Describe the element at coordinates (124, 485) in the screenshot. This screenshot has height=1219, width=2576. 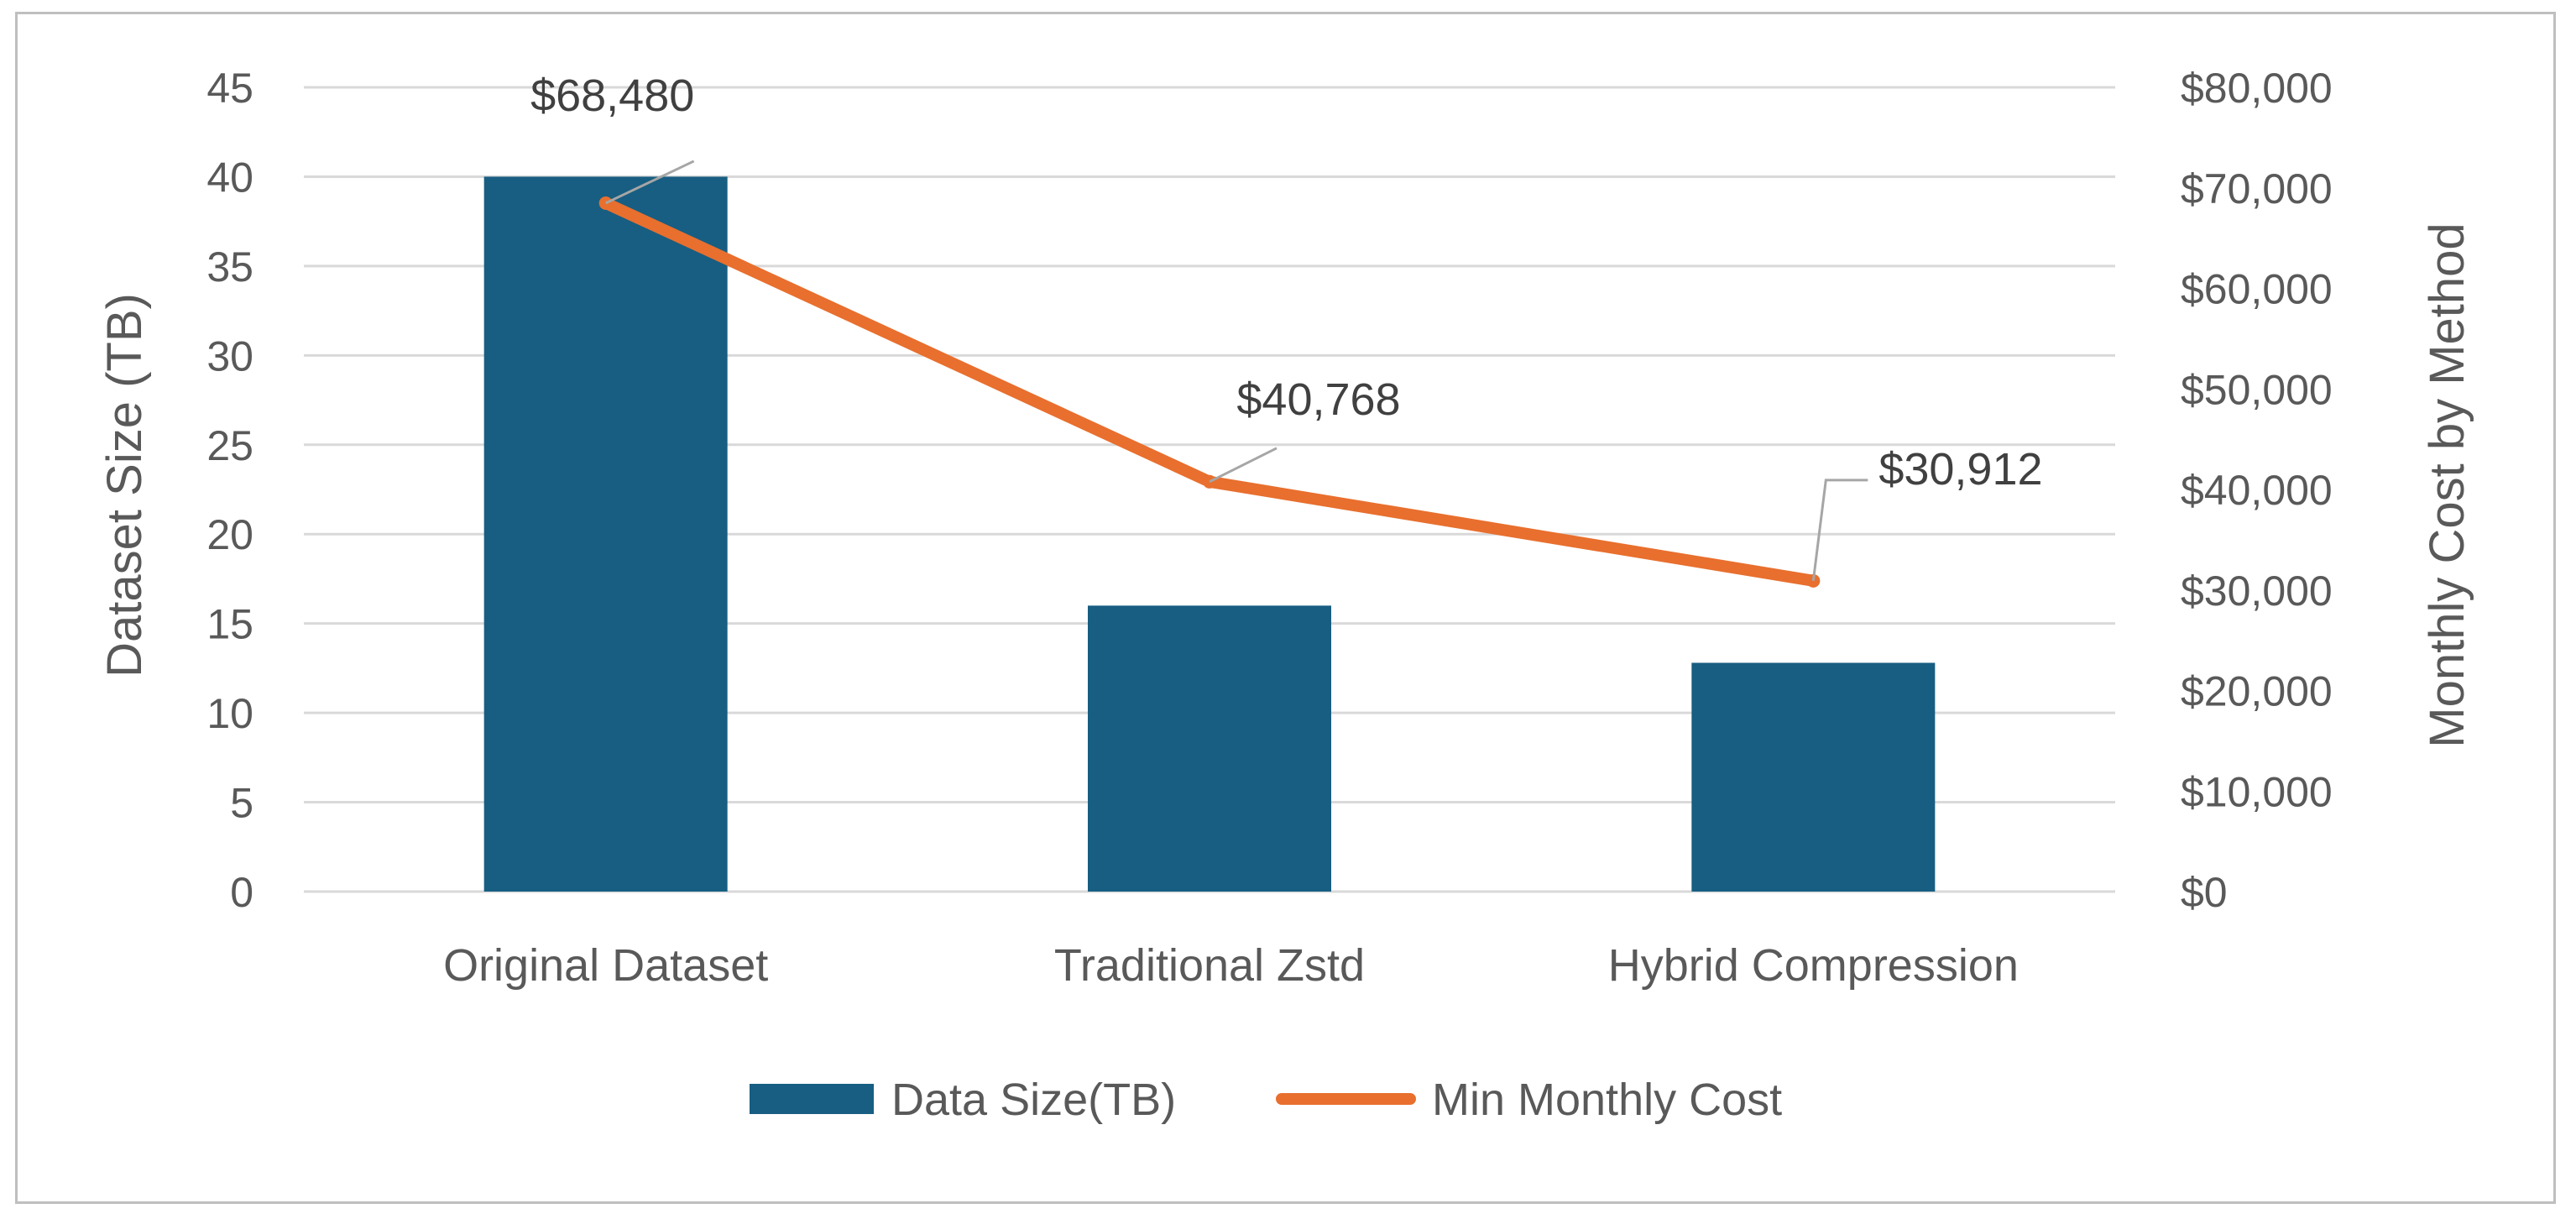
I see `y-axis-title: Dataset Size (TB)` at that location.